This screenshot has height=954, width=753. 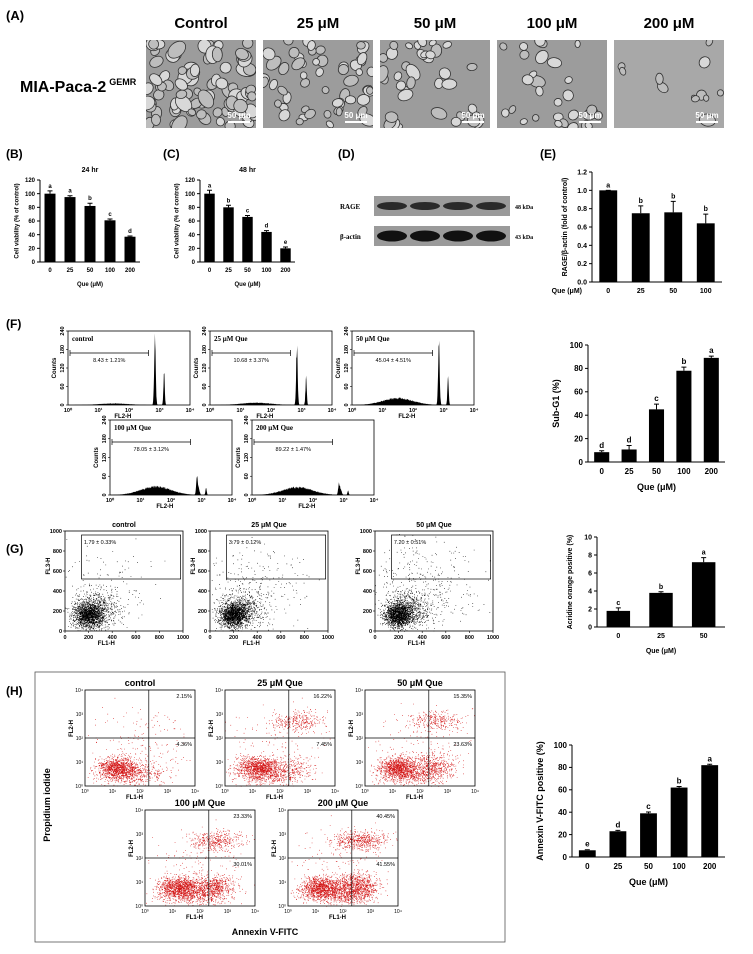 What do you see at coordinates (13, 324) in the screenshot?
I see `panel-label: (F)` at bounding box center [13, 324].